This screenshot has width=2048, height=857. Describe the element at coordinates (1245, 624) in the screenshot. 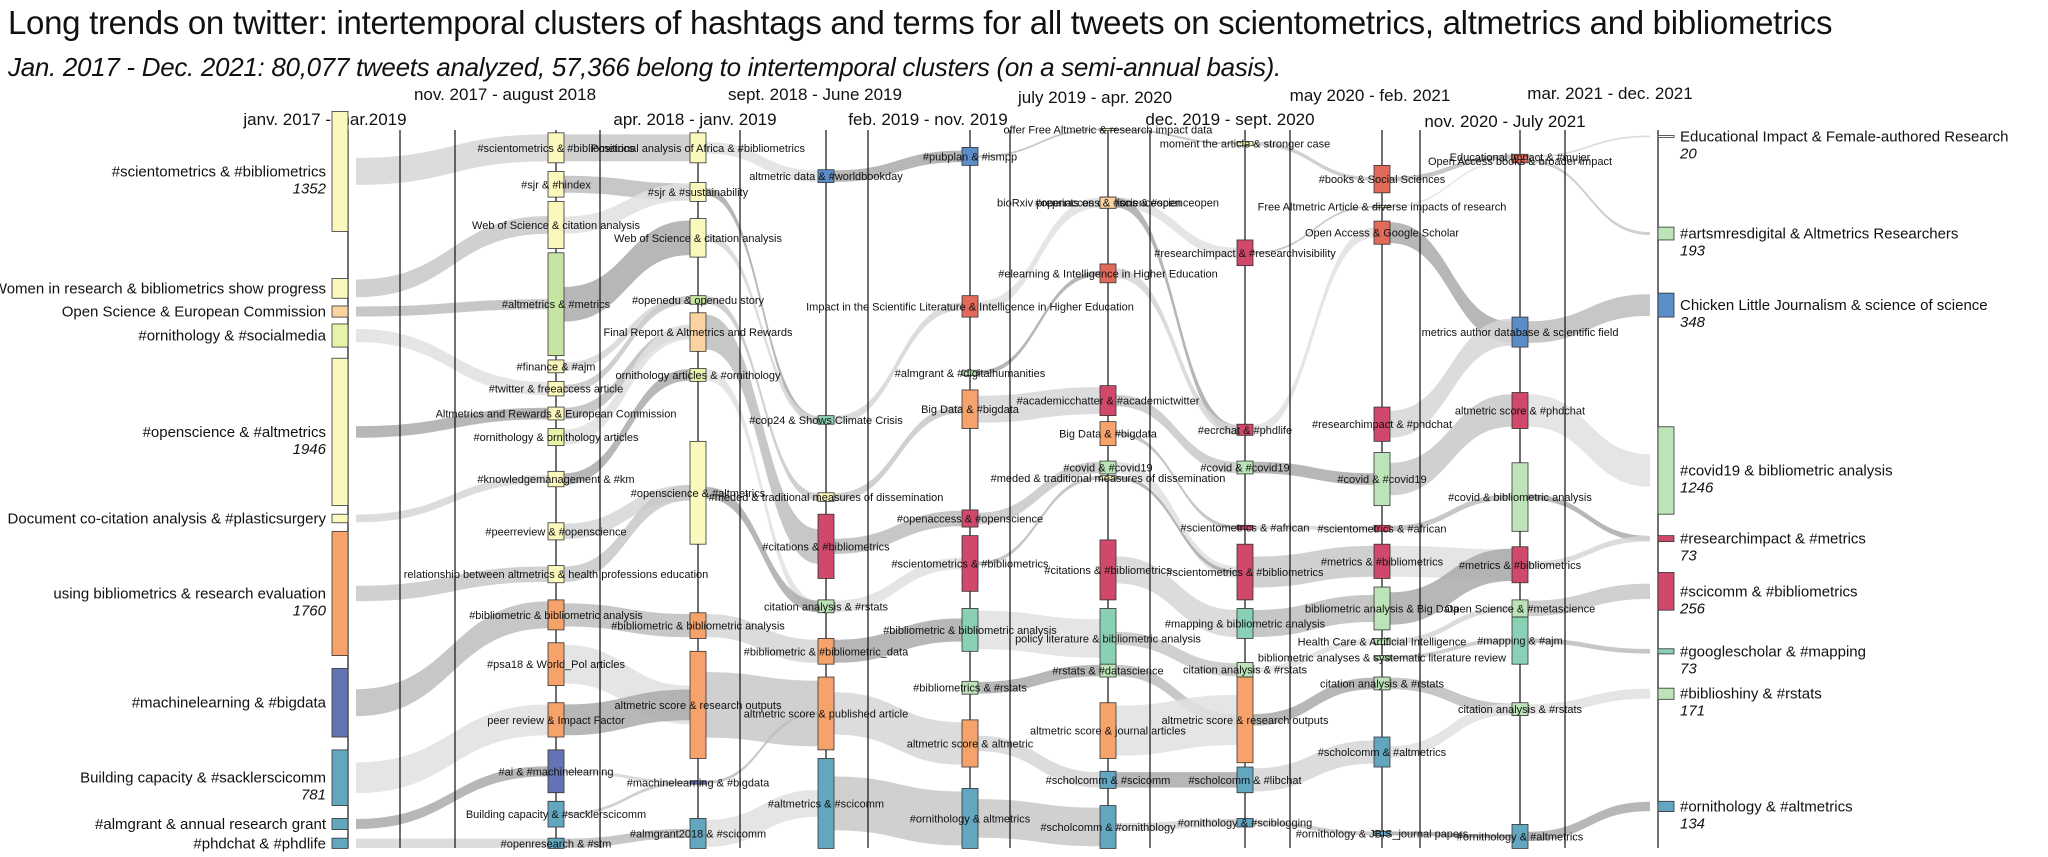

I see `cluster-label: #mapping & bibliometric analysis` at that location.